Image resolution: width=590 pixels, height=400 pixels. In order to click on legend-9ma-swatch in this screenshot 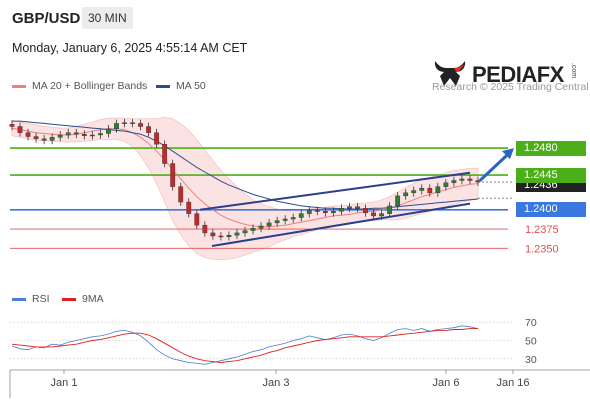, I will do `click(69, 299)`.